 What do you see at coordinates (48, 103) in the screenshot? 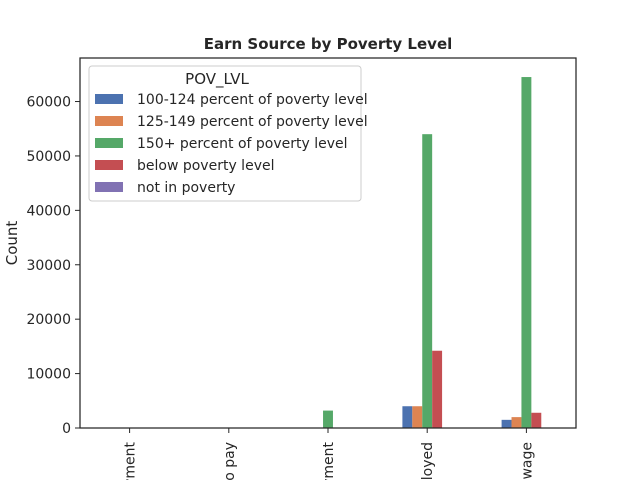
I see `y-tick-label: 60000` at bounding box center [48, 103].